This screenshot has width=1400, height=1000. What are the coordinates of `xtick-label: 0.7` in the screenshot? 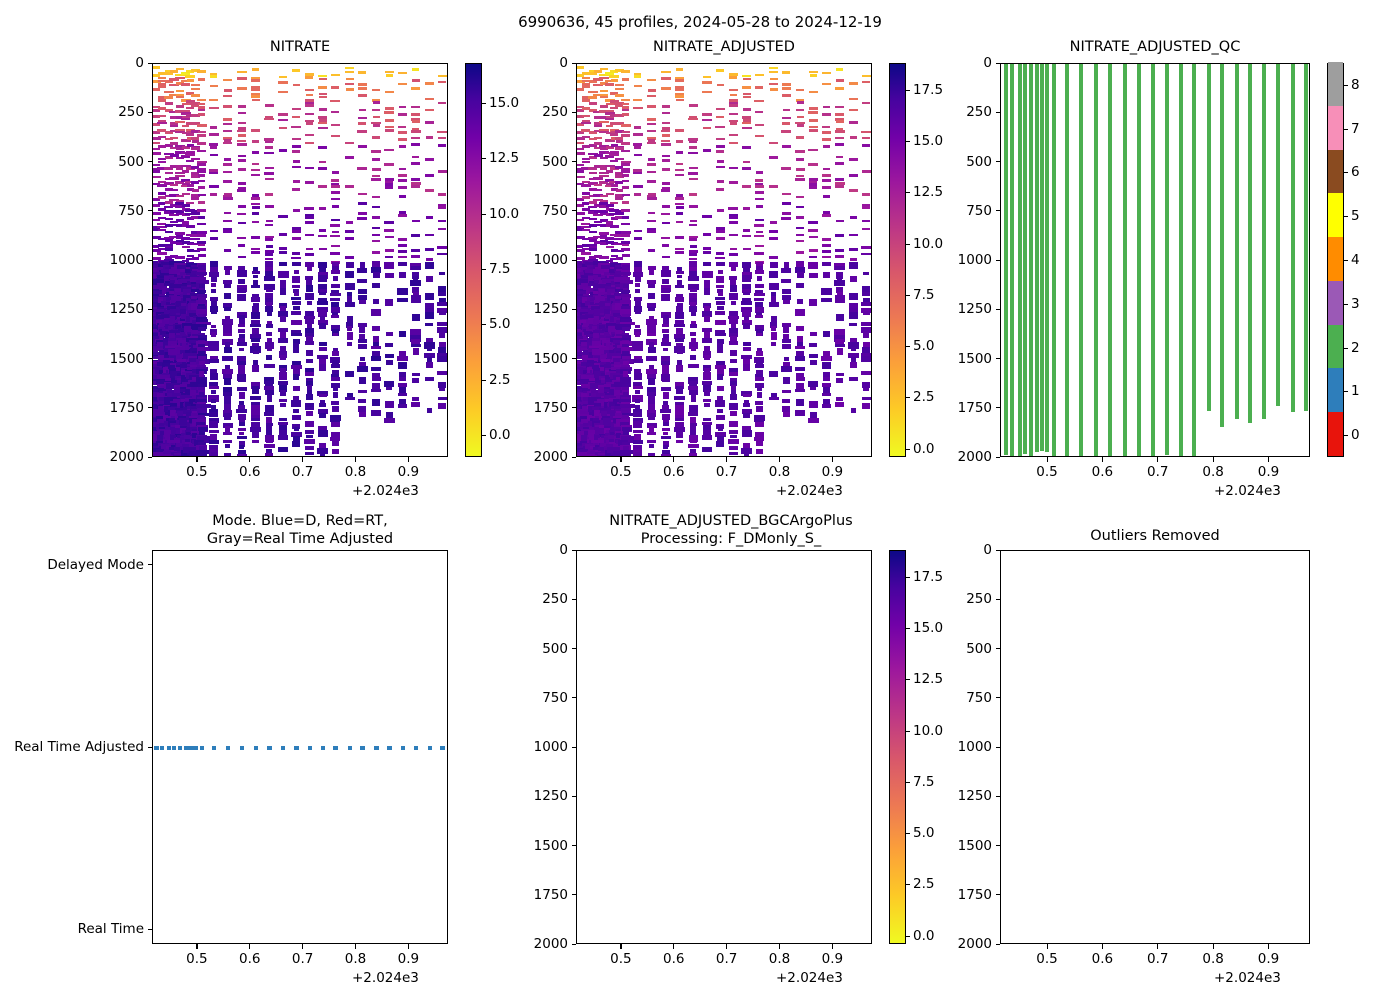 It's located at (726, 472).